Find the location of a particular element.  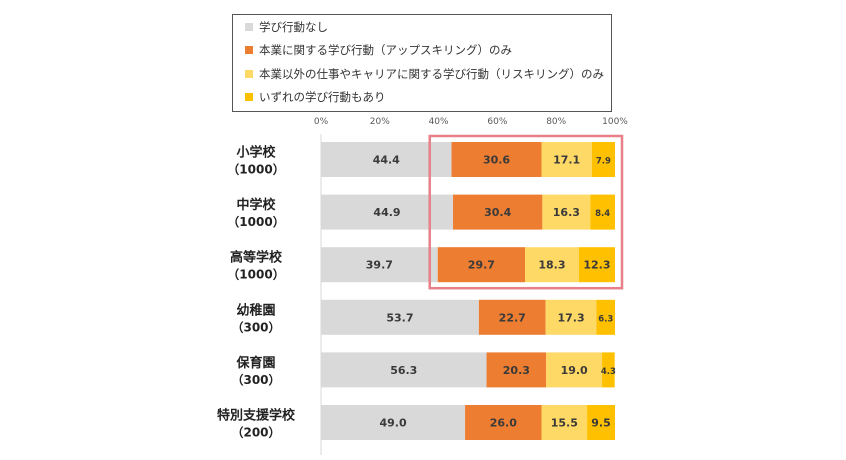

data-label: 53.7 is located at coordinates (399, 317).